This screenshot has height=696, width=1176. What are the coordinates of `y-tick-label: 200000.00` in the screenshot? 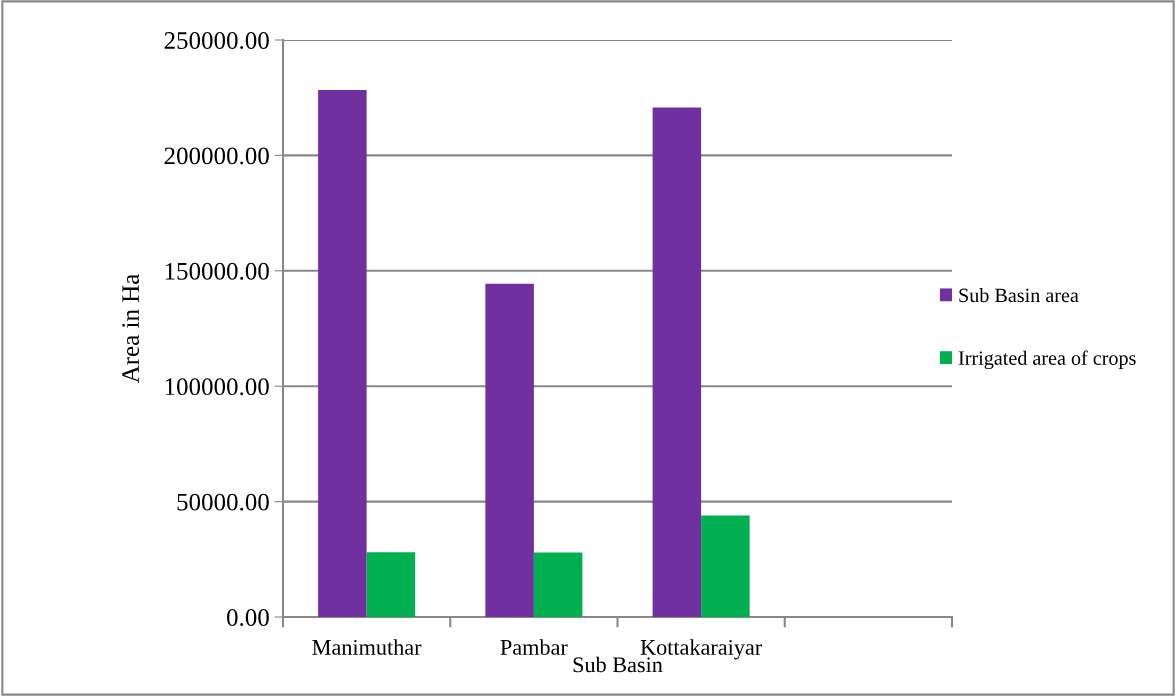 It's located at (216, 156).